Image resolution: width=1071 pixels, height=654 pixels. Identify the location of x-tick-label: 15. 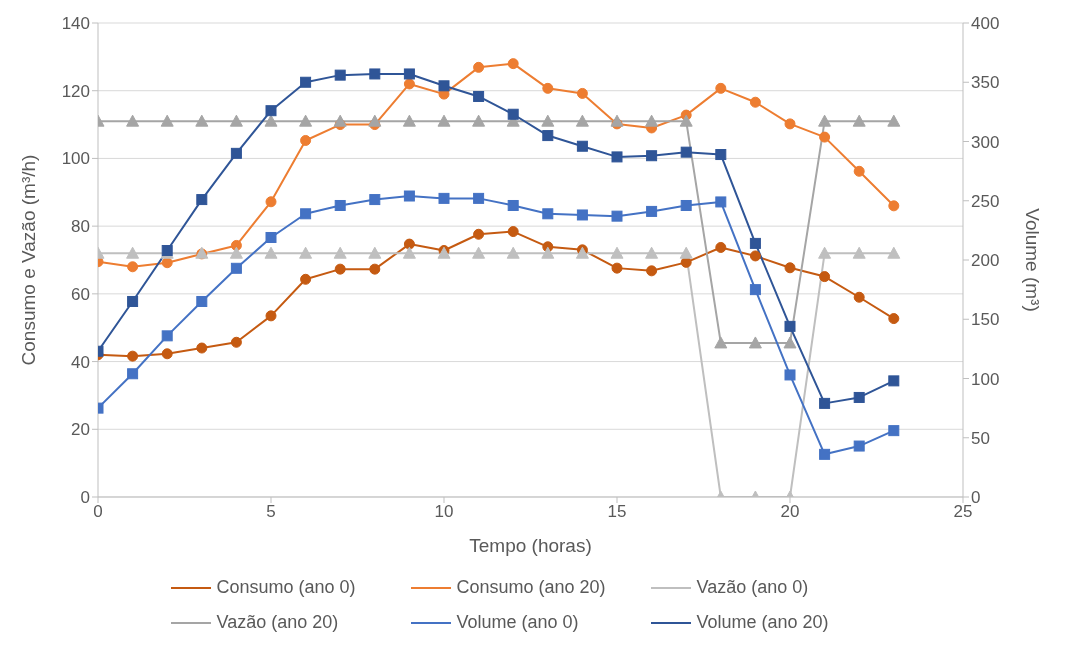
(617, 512).